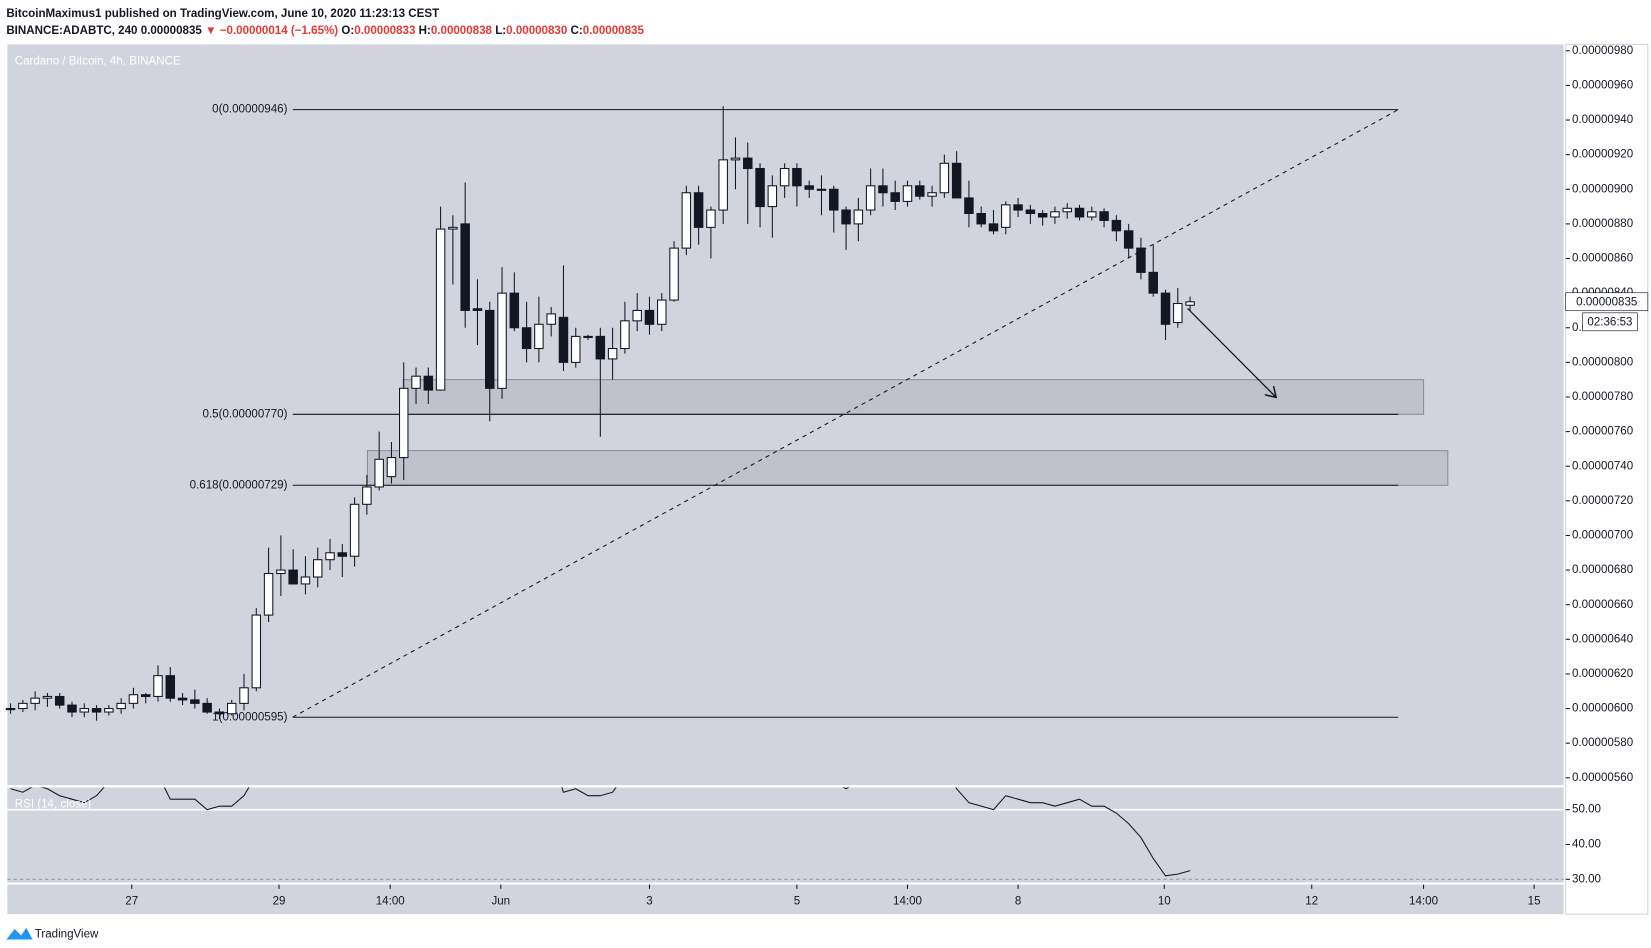 This screenshot has width=1651, height=948. I want to click on l: 0.00000830, so click(536, 30).